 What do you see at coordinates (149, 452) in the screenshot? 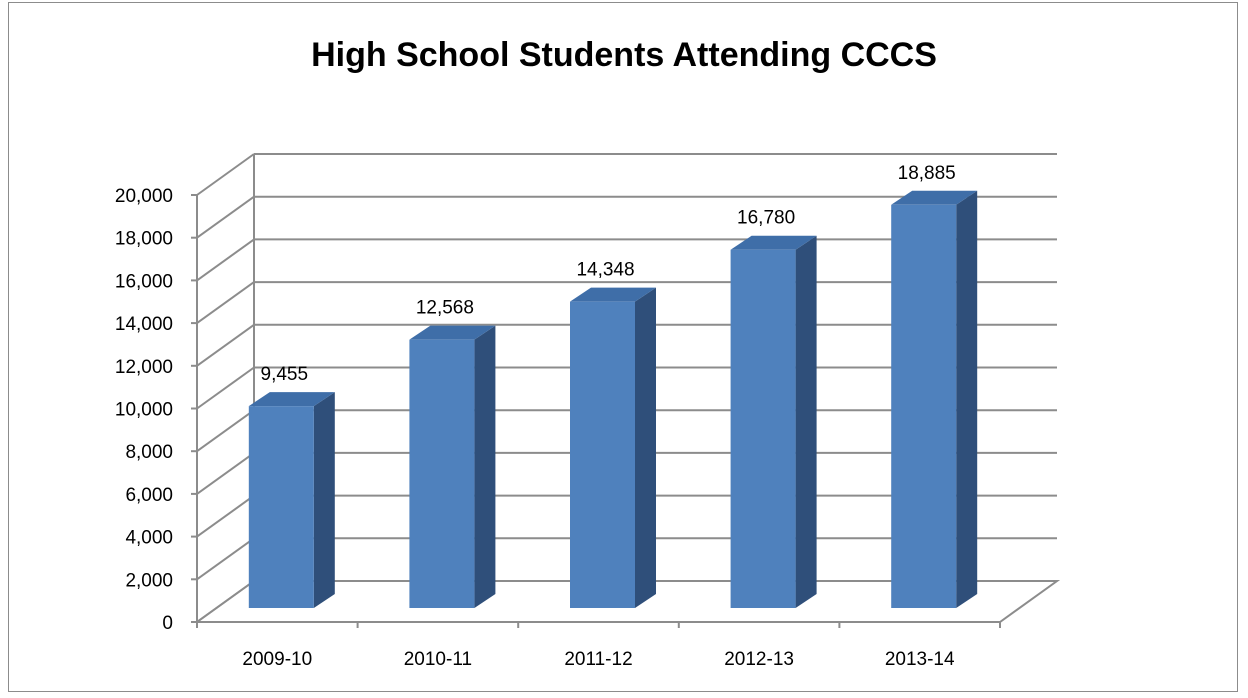
I see `y-tick-label: 8,000` at bounding box center [149, 452].